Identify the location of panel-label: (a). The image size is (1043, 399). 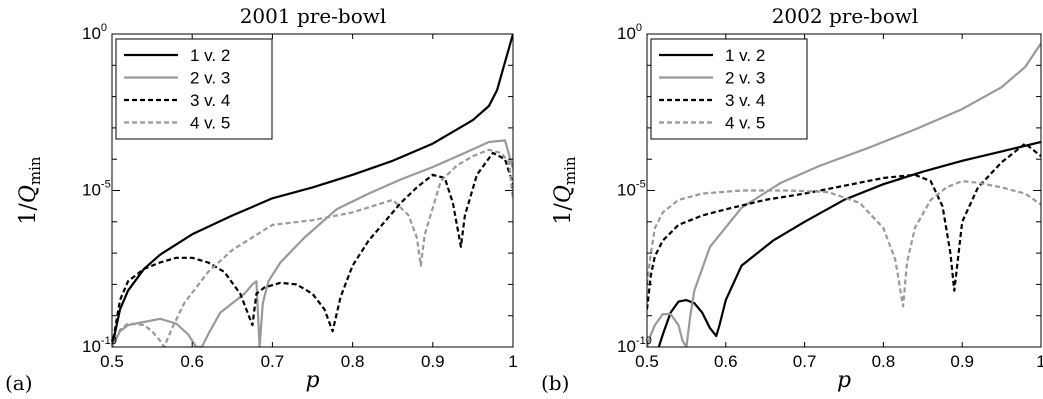
(19, 383).